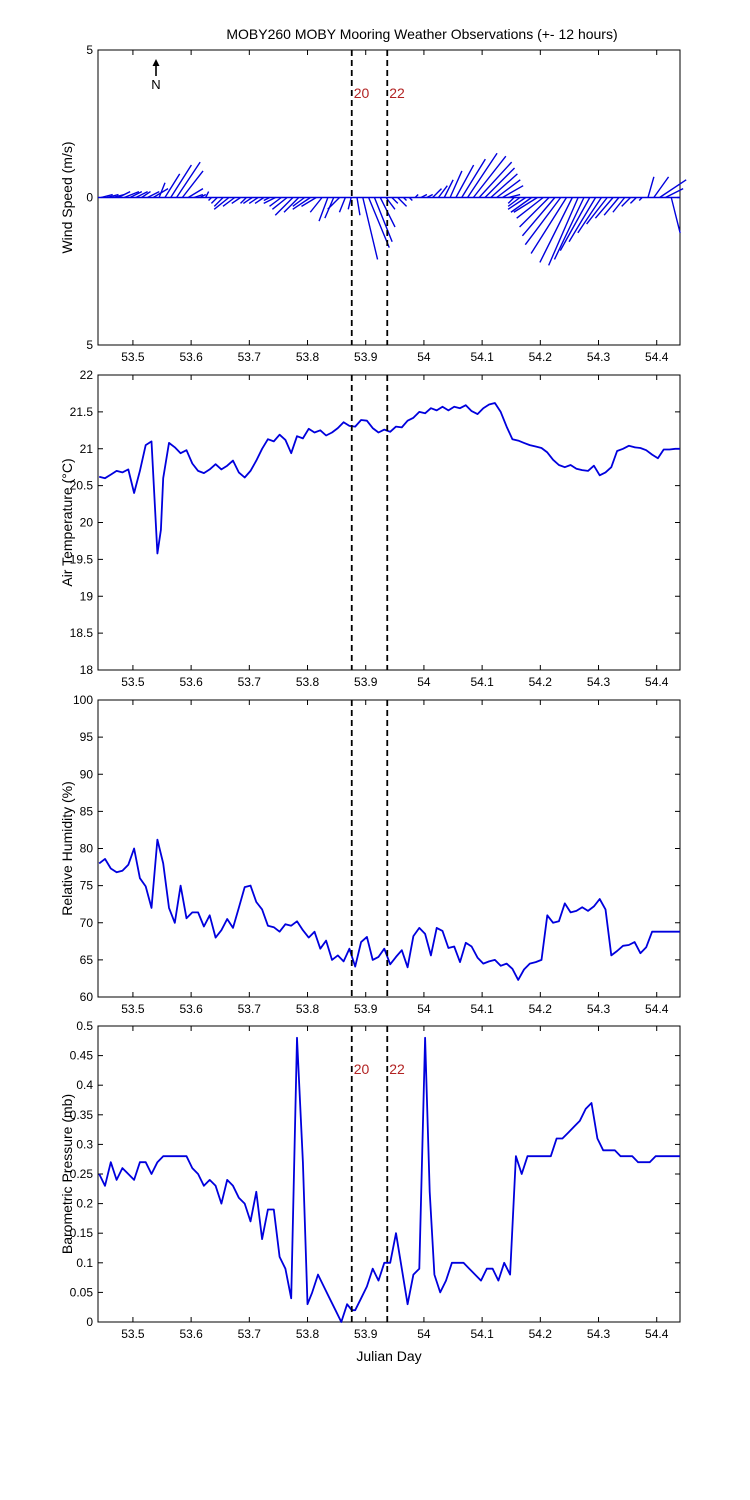 Image resolution: width=750 pixels, height=1500 pixels. I want to click on x-tick-label: 53.5, so click(133, 357).